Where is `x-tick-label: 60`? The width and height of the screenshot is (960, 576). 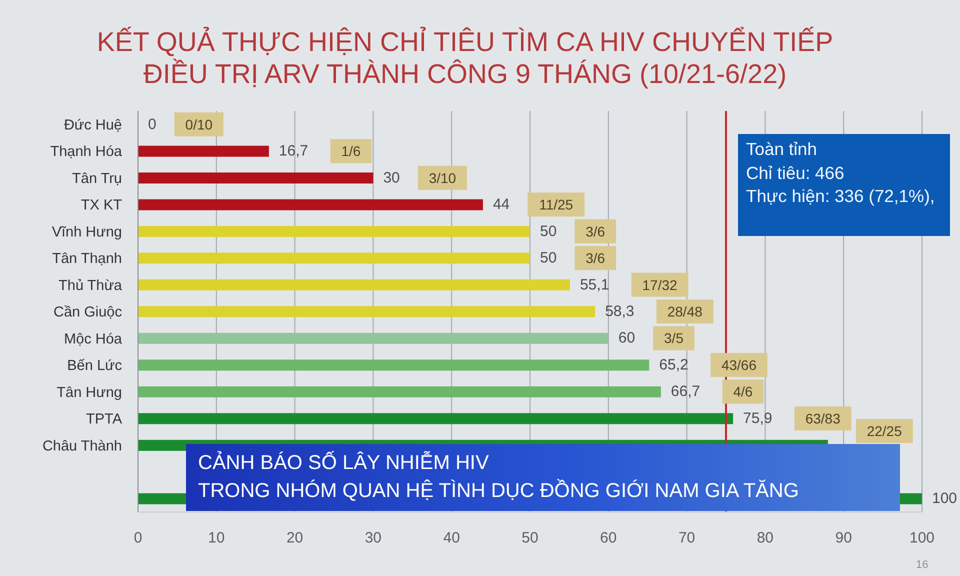
x-tick-label: 60 is located at coordinates (608, 538).